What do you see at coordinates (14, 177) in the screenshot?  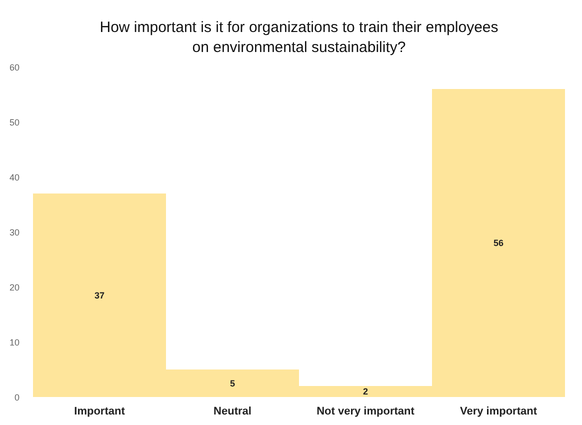 I see `y-tick-label: 40` at bounding box center [14, 177].